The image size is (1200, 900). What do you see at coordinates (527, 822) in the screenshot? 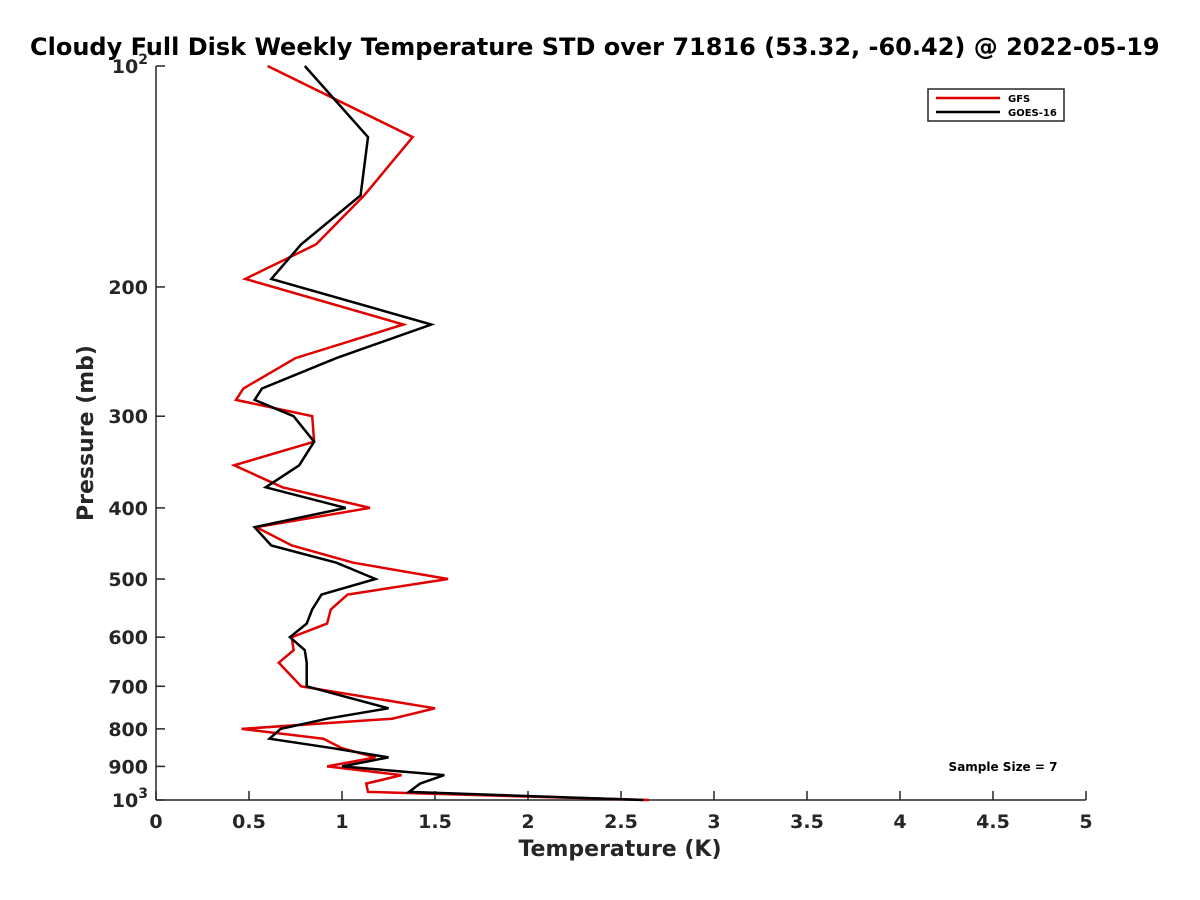
I see `x-tick-label: 2` at bounding box center [527, 822].